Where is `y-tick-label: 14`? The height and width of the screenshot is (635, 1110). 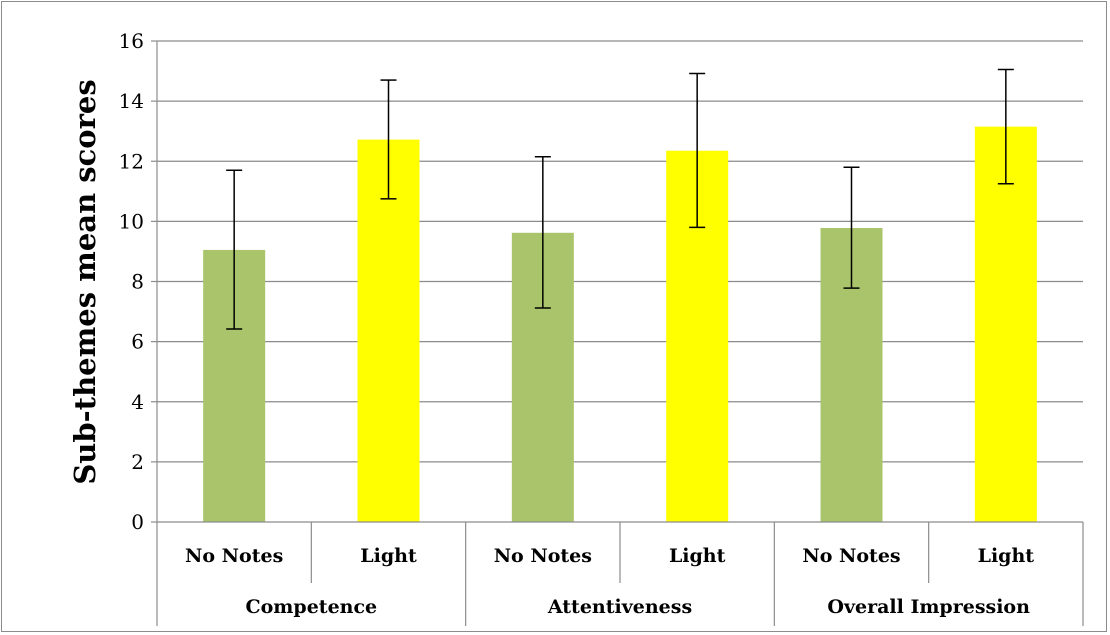 y-tick-label: 14 is located at coordinates (131, 101).